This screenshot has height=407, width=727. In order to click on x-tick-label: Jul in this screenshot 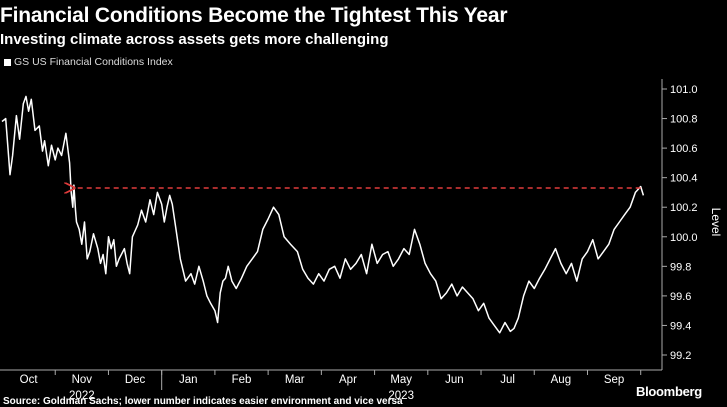, I will do `click(507, 380)`.